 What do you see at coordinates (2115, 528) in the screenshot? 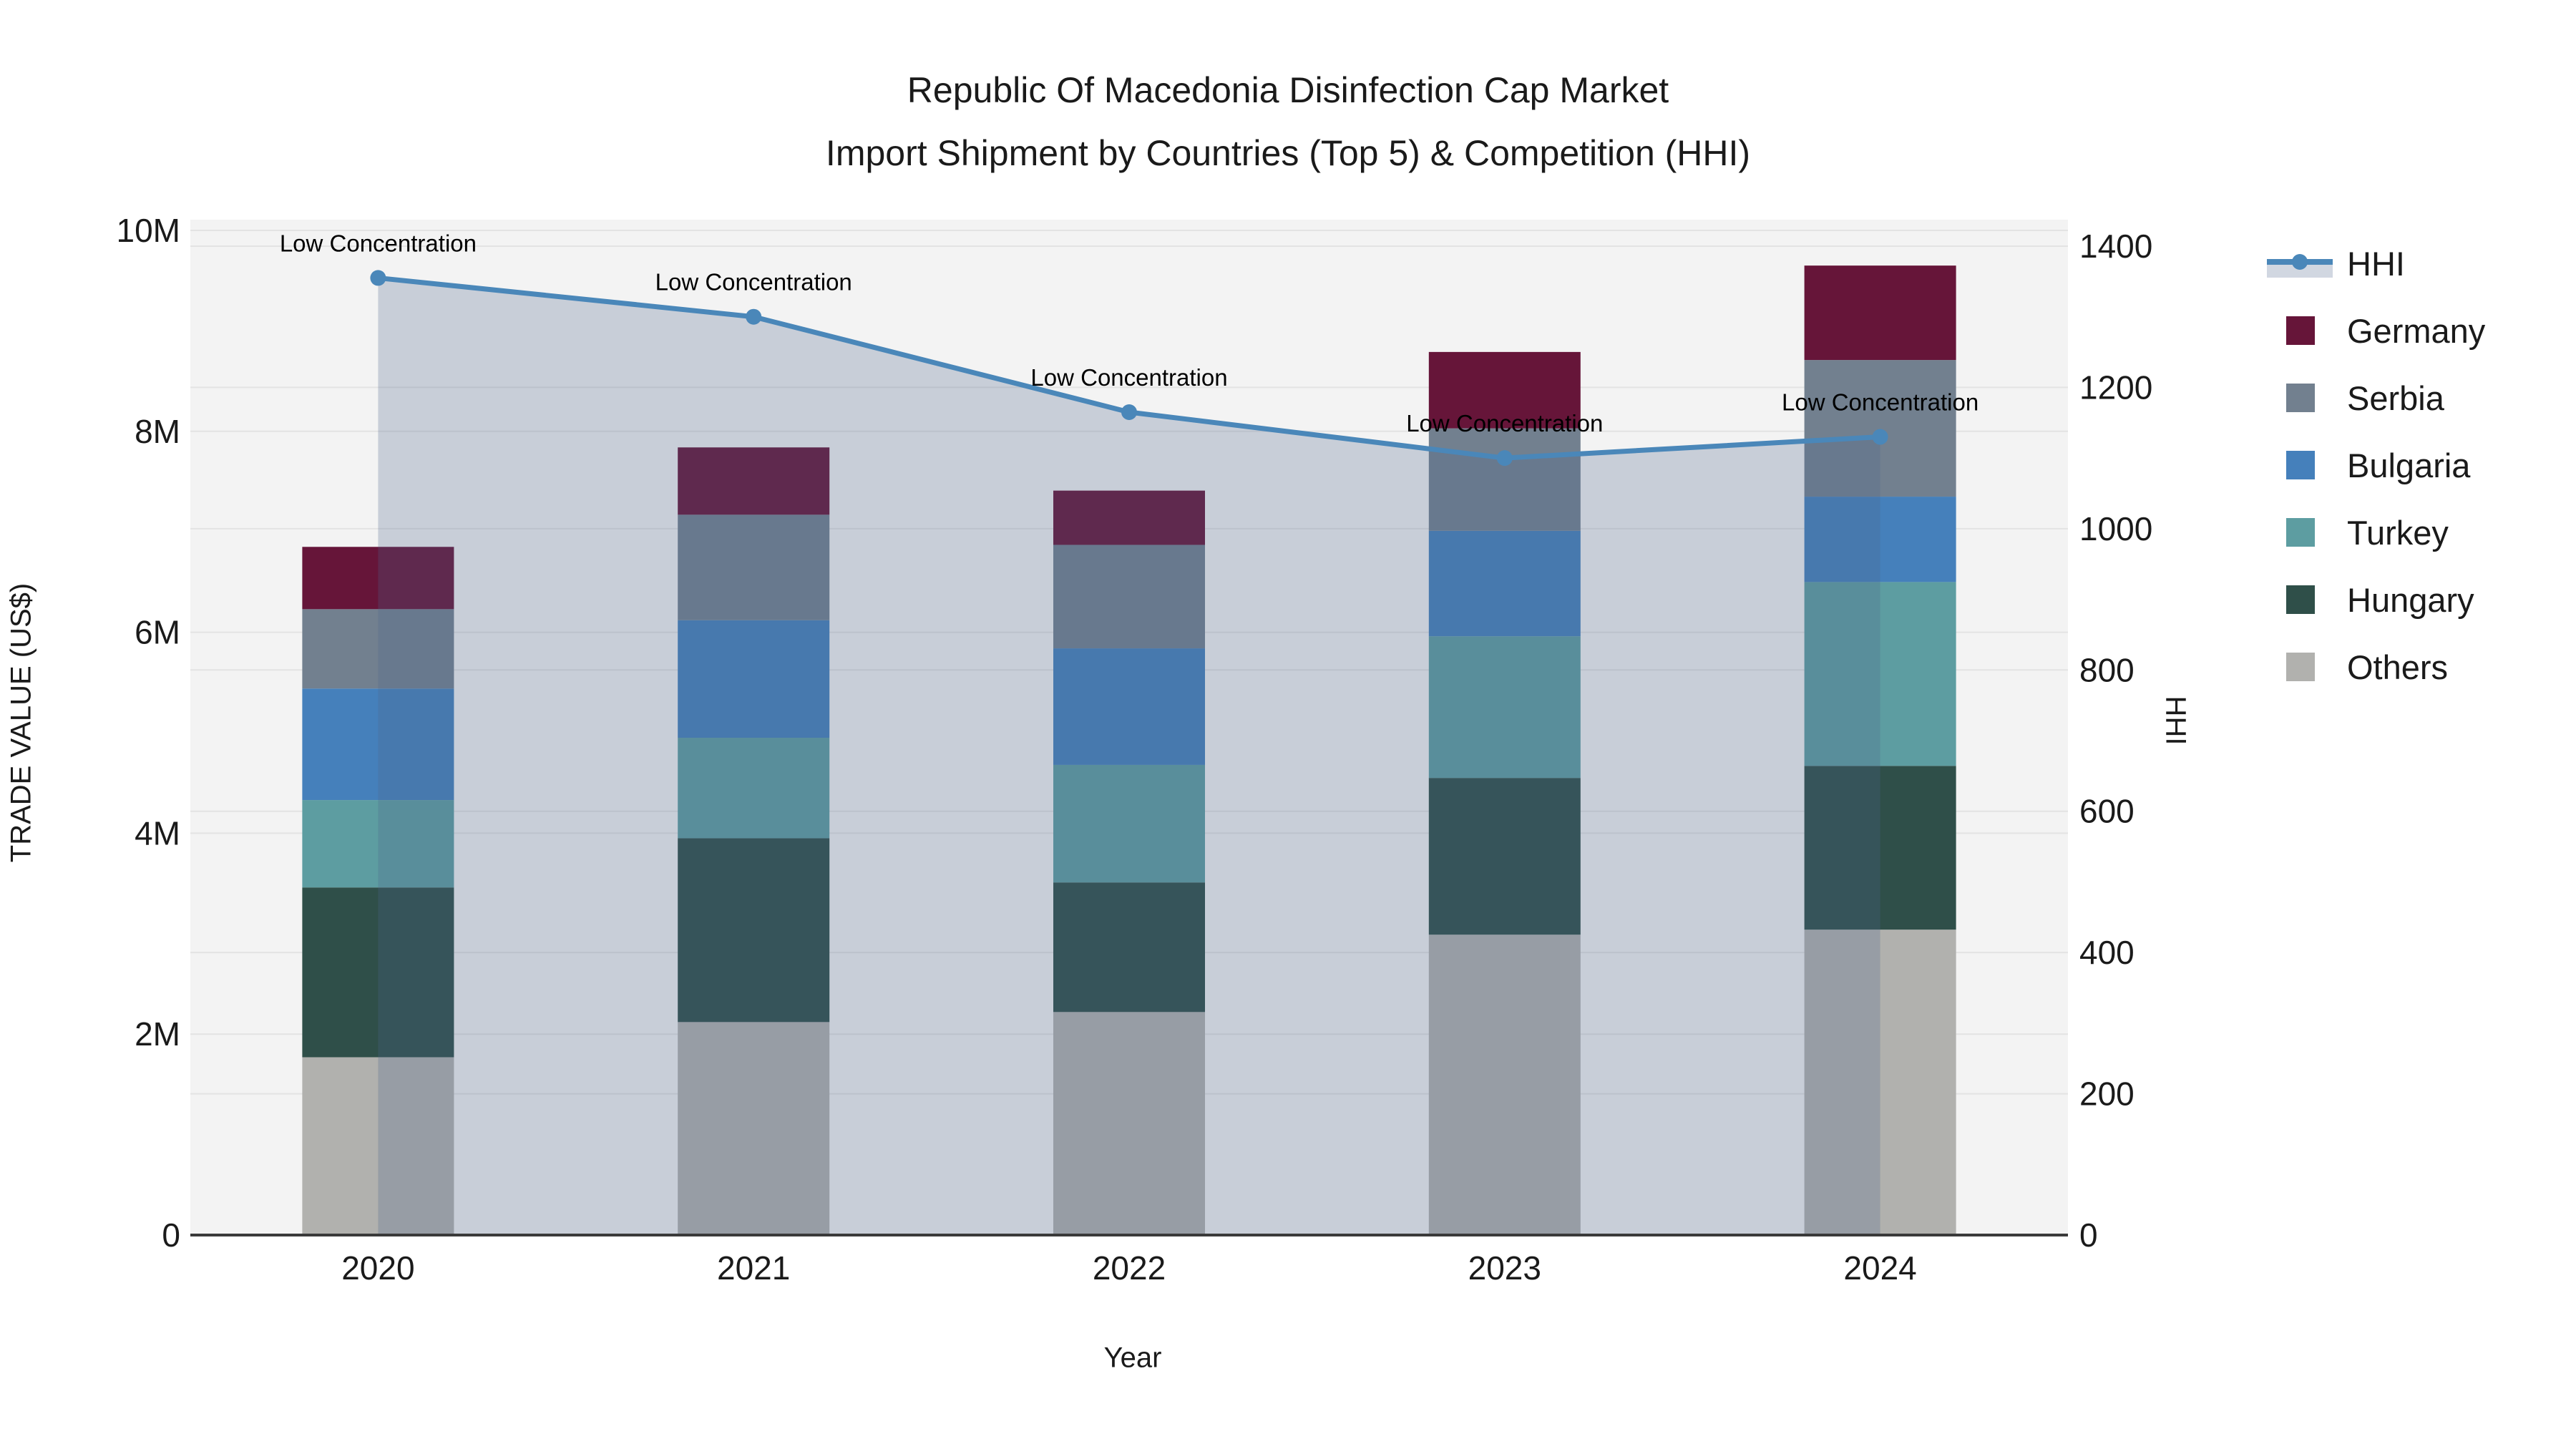
I see `y-right-tick-1000: 1000` at bounding box center [2115, 528].